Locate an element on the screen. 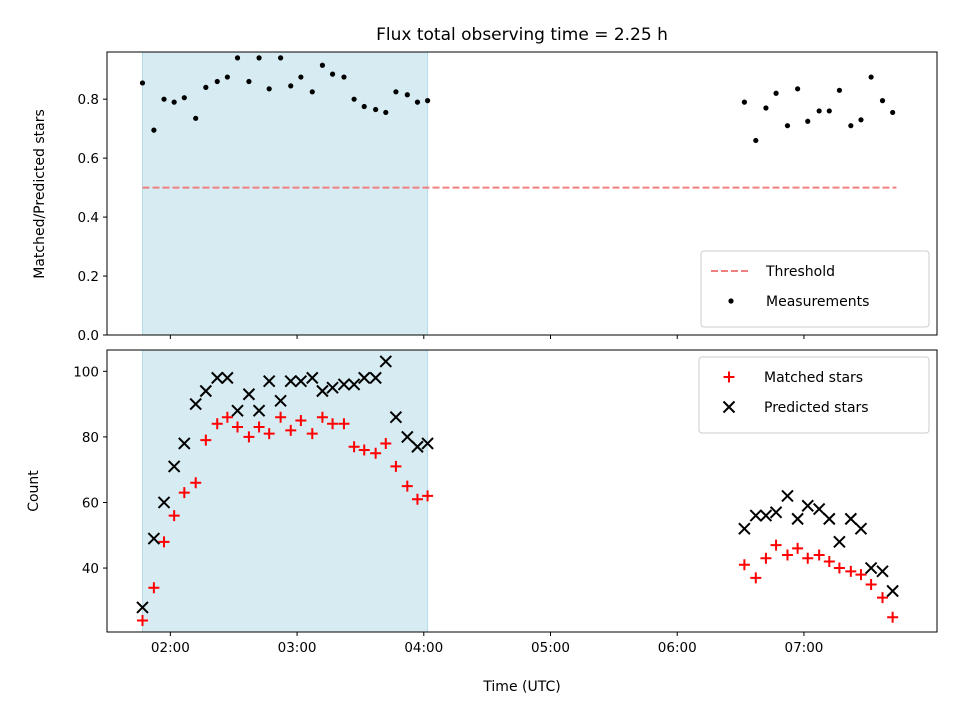 The height and width of the screenshot is (720, 960). y-tick-label: 0.2 is located at coordinates (88, 277).